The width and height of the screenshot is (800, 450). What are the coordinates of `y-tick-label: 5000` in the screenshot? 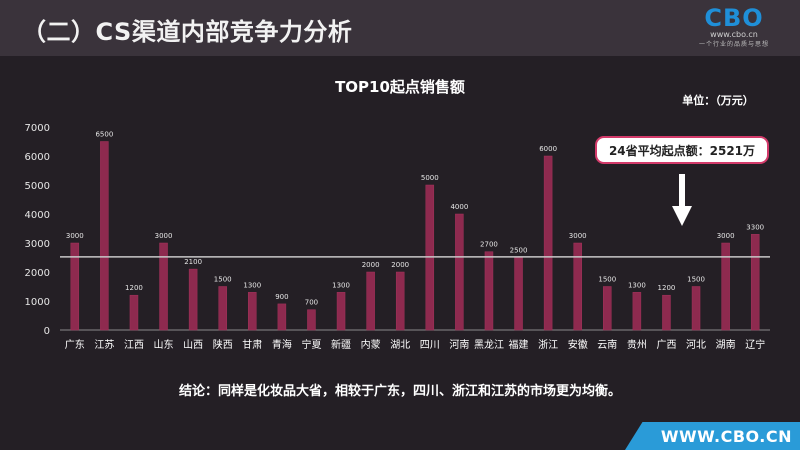 It's located at (37, 186).